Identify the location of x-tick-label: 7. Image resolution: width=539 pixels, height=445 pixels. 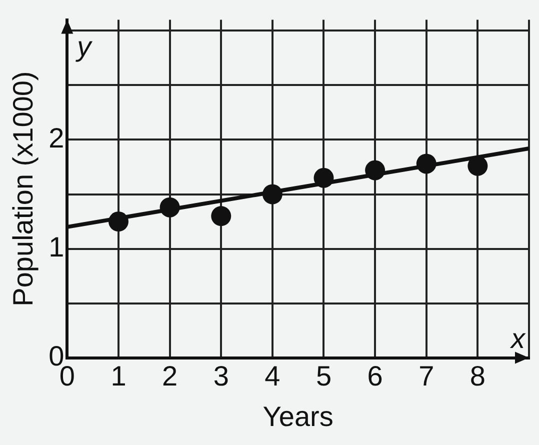
(426, 376).